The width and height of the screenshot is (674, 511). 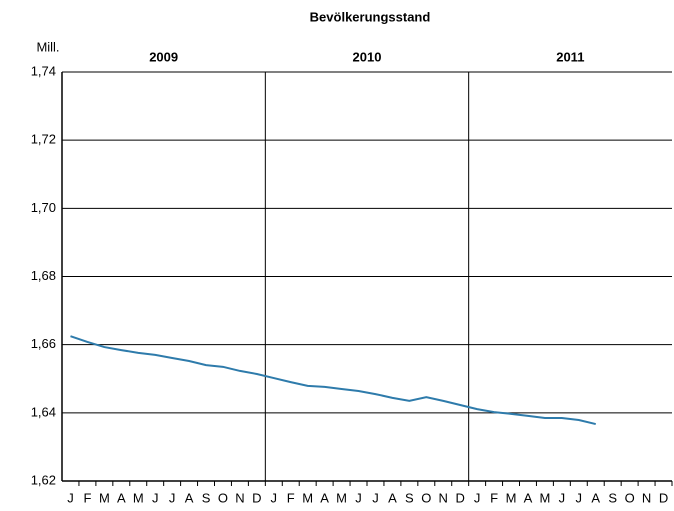 What do you see at coordinates (43, 479) in the screenshot?
I see `y-tick-label: 1,62` at bounding box center [43, 479].